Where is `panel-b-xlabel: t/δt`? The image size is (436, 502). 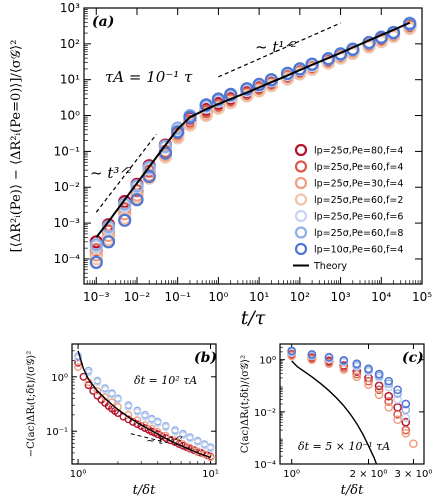
panel-b-xlabel: t/δt is located at coordinates (144, 490).